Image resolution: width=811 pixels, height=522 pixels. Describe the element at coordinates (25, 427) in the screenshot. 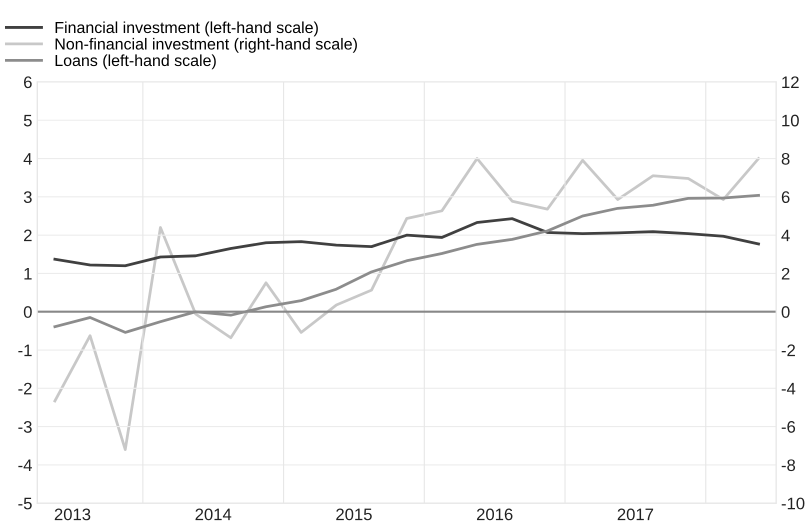

I see `y-tick-label: -3` at that location.